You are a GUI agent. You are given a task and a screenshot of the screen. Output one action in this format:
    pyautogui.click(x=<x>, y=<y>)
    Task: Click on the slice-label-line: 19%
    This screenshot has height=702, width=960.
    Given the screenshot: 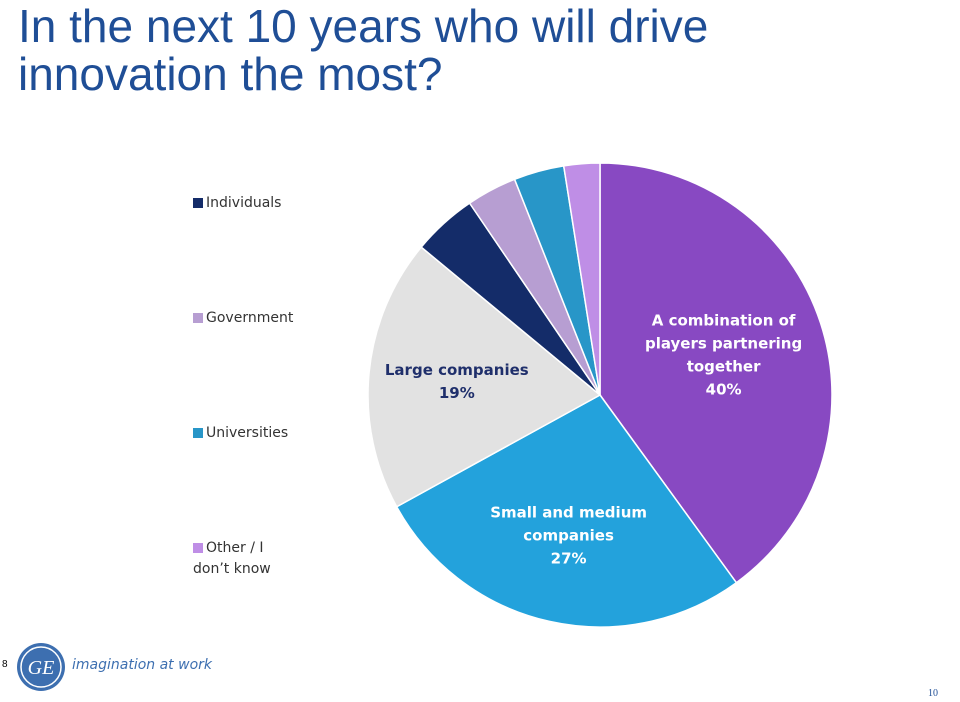 What is the action you would take?
    pyautogui.click(x=457, y=393)
    